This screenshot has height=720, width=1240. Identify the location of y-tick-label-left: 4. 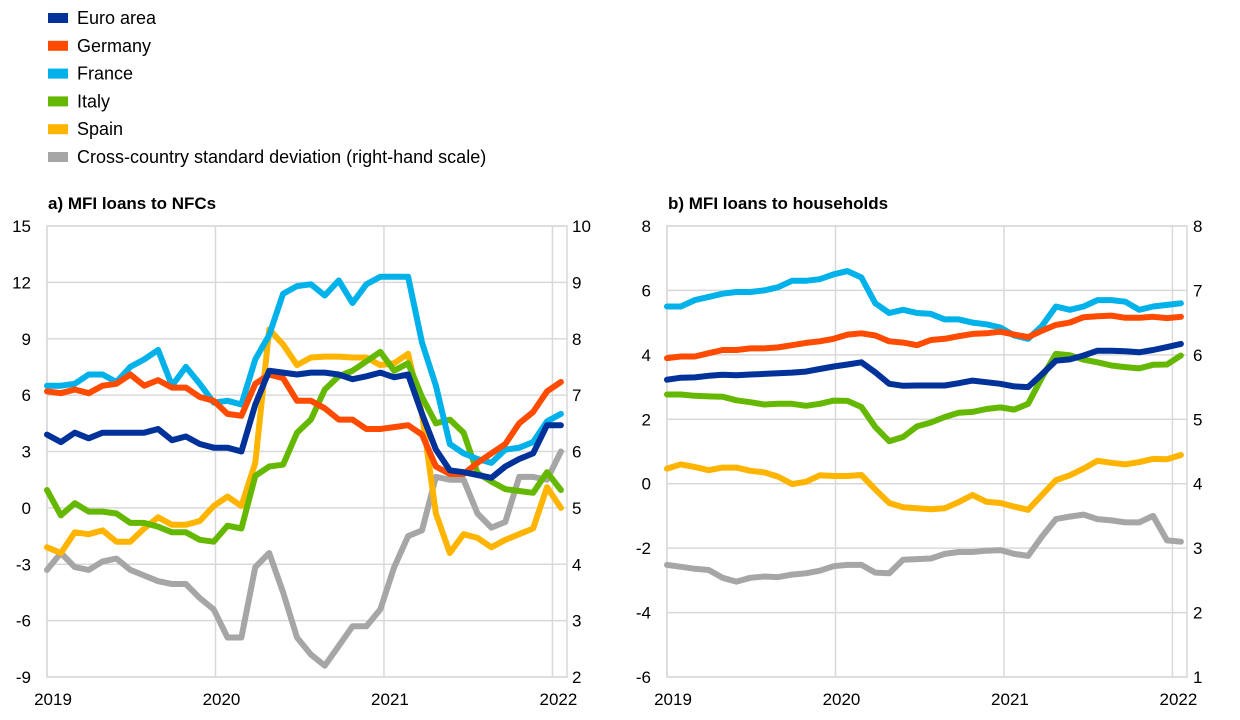
(646, 355).